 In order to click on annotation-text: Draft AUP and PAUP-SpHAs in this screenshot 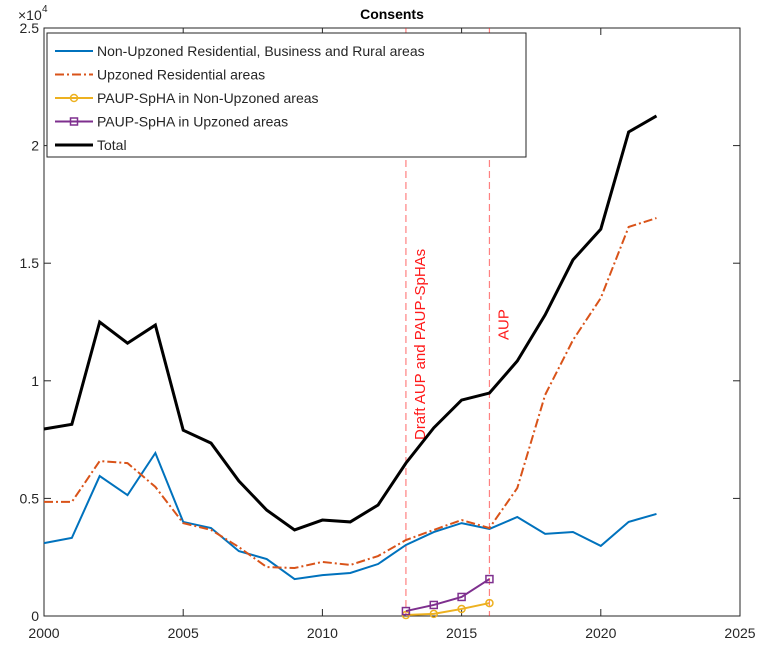, I will do `click(420, 344)`.